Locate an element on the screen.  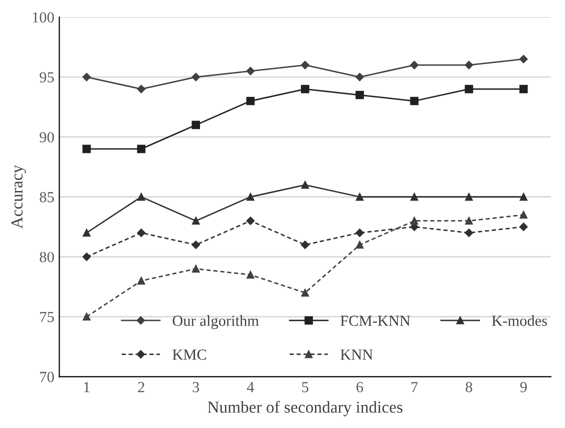
y-tick-label: 70 is located at coordinates (47, 377).